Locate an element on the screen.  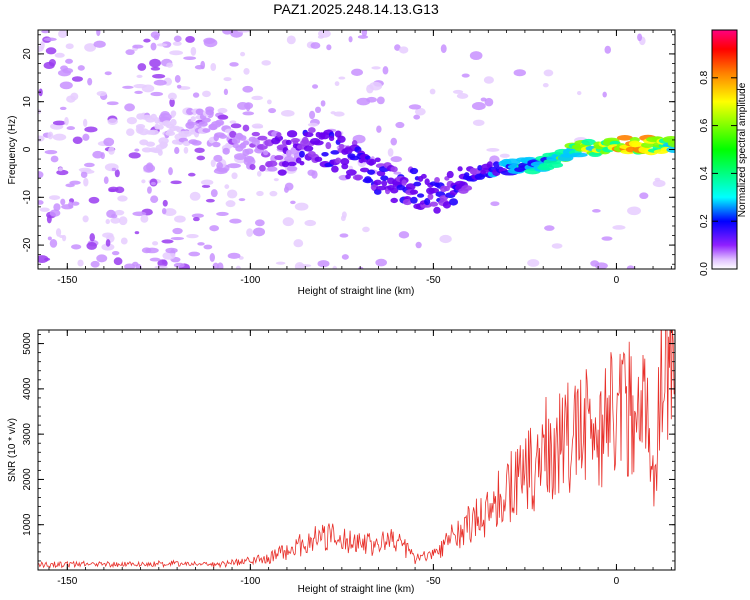
top-x-axis-label: Height of straight line (km) is located at coordinates (356, 291).